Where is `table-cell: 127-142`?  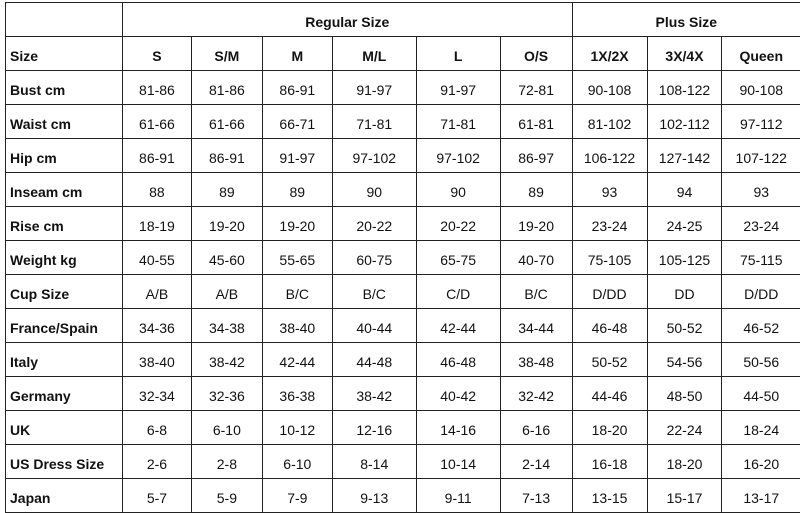
table-cell: 127-142 is located at coordinates (684, 156).